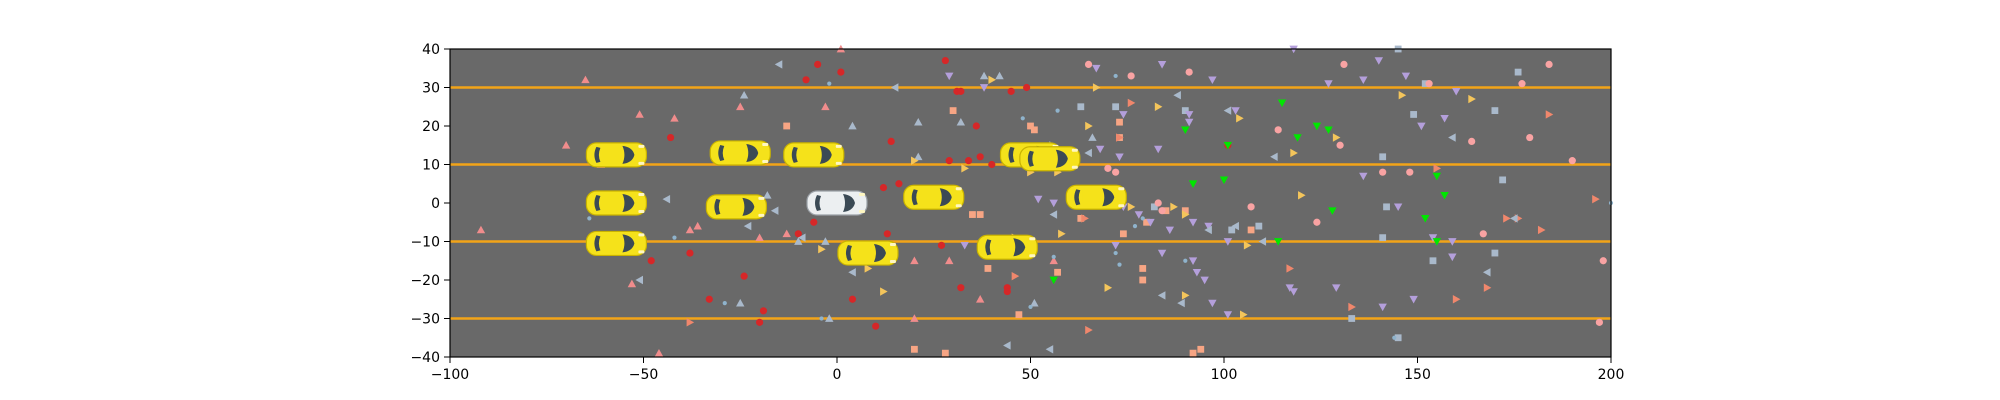 Image resolution: width=2000 pixels, height=400 pixels. Describe the element at coordinates (431, 89) in the screenshot. I see `y-tick-label: 30` at that location.